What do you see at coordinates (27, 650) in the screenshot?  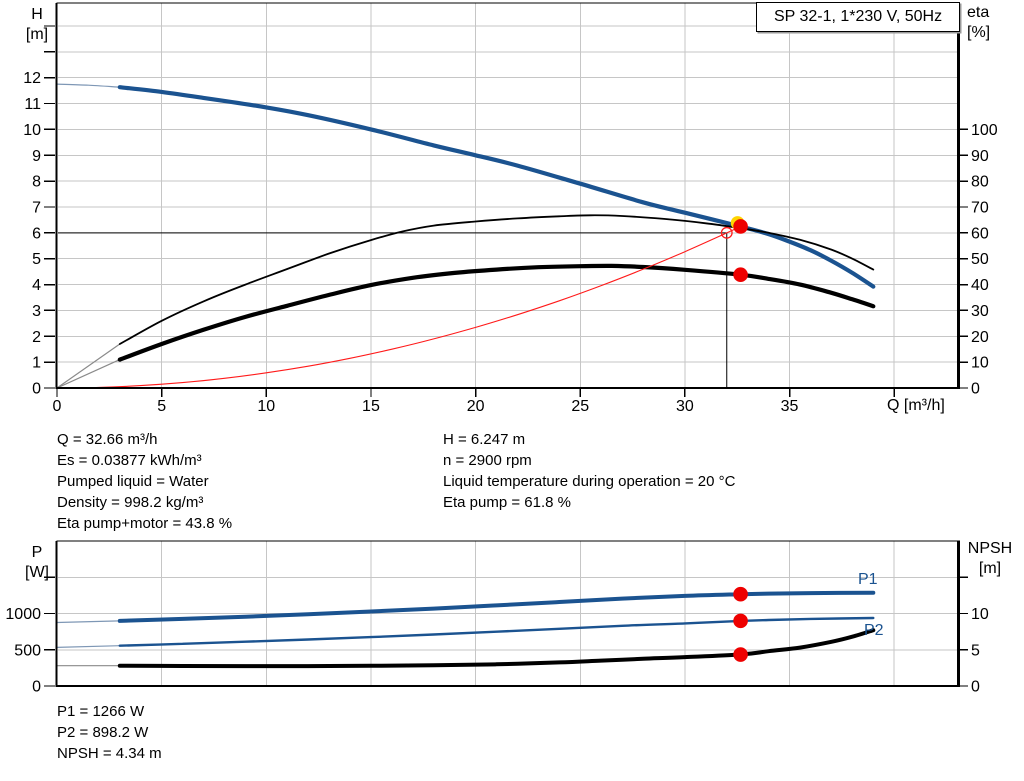 I see `tick-label-left-500: 500` at bounding box center [27, 650].